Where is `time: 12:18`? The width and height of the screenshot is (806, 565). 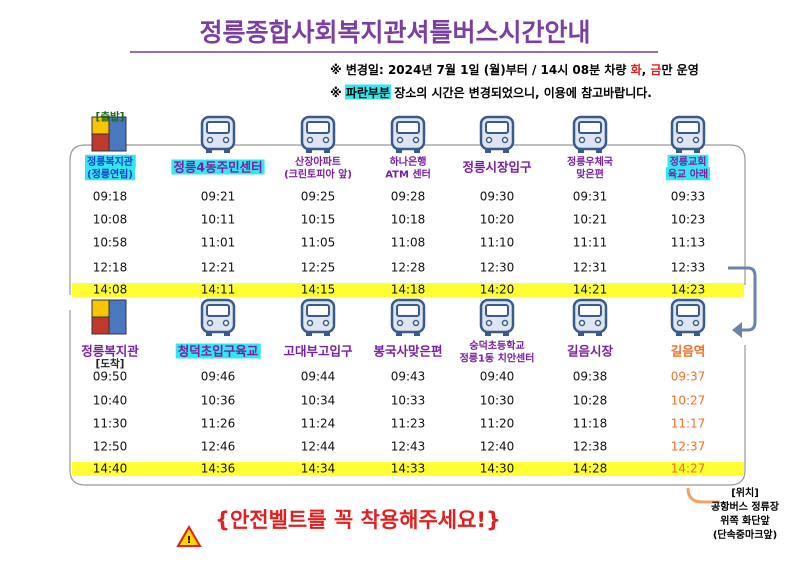 time: 12:18 is located at coordinates (110, 268).